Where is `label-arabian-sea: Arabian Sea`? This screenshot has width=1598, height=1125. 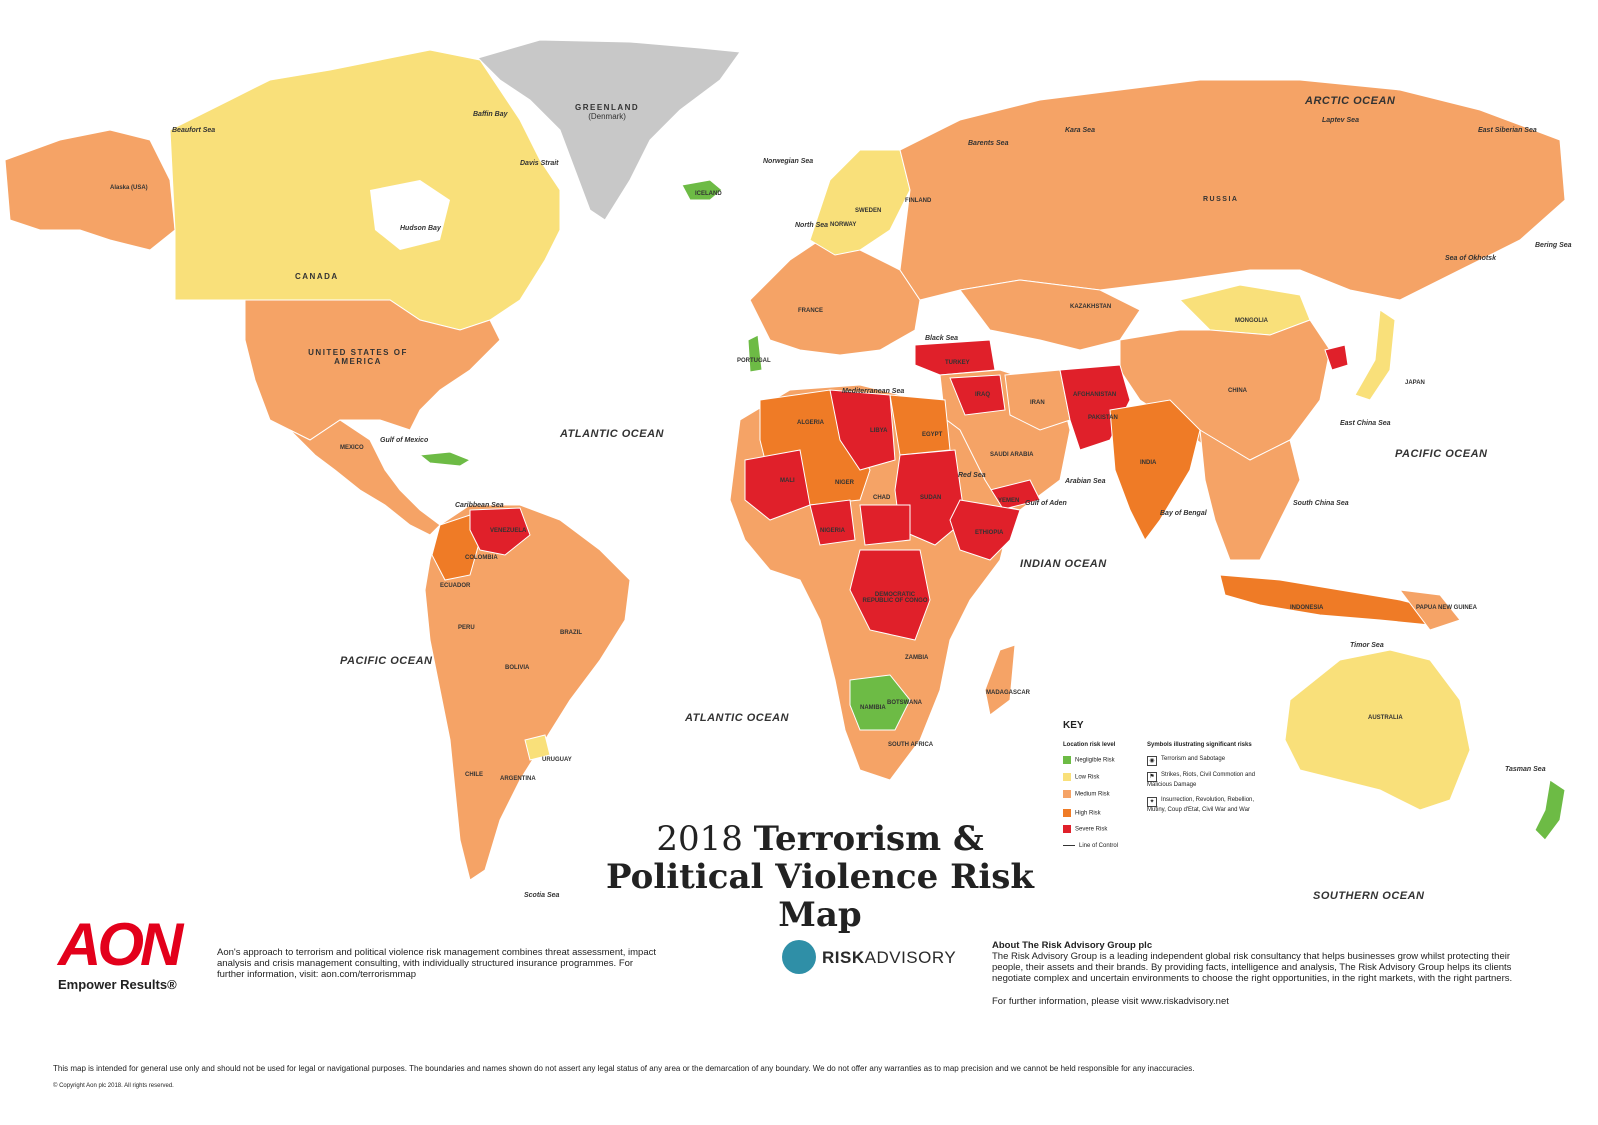
label-arabian-sea: Arabian Sea is located at coordinates (1085, 481).